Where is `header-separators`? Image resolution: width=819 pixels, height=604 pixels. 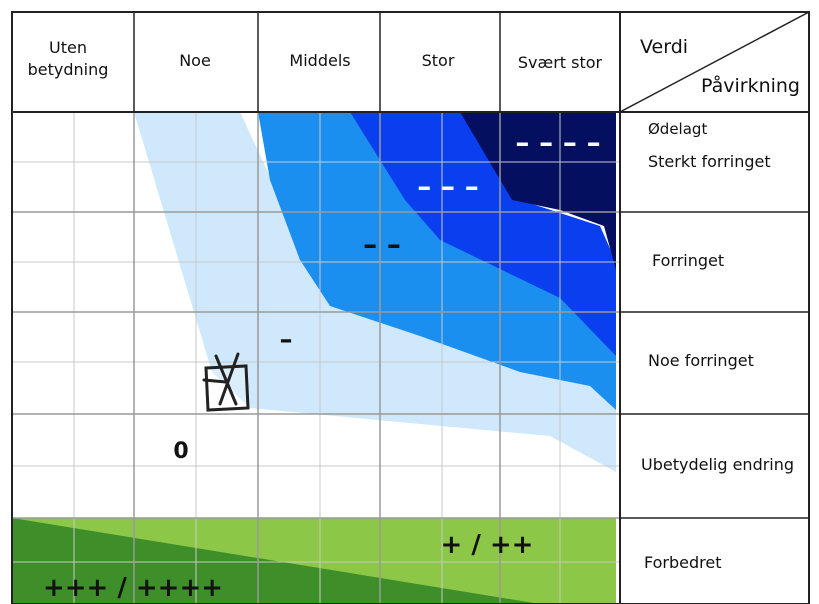 header-separators is located at coordinates (471, 62).